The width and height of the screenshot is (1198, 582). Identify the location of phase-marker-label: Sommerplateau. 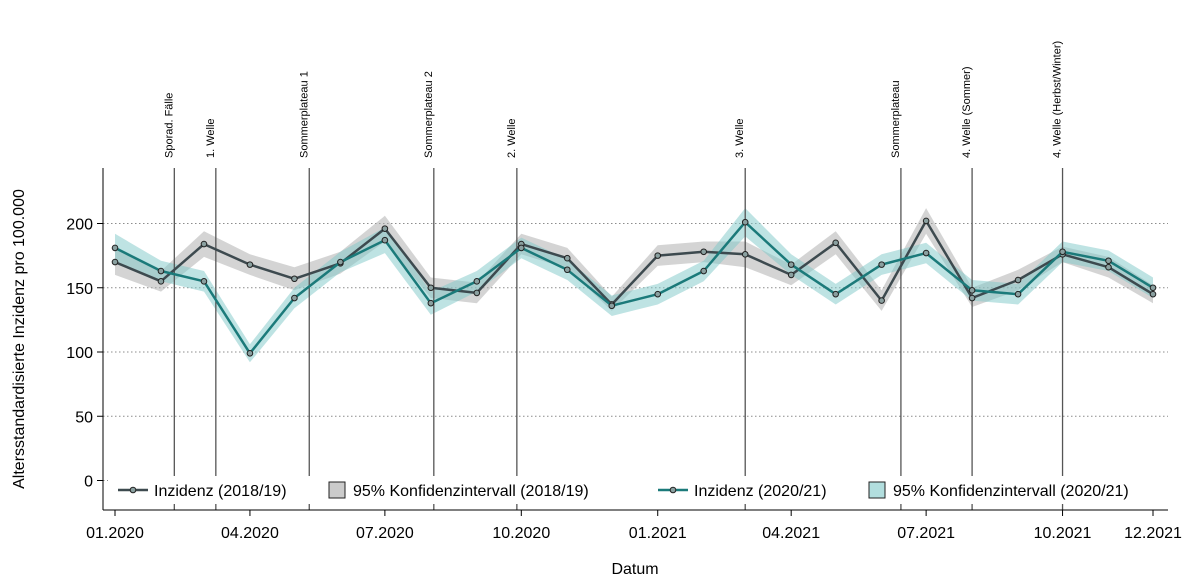
(896, 119).